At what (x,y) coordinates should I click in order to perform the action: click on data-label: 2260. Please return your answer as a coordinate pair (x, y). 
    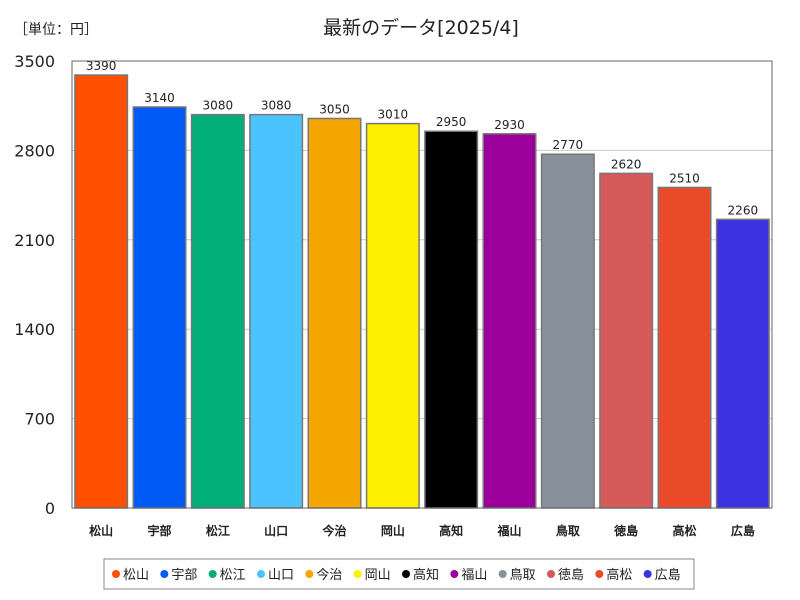
    Looking at the image, I should click on (743, 210).